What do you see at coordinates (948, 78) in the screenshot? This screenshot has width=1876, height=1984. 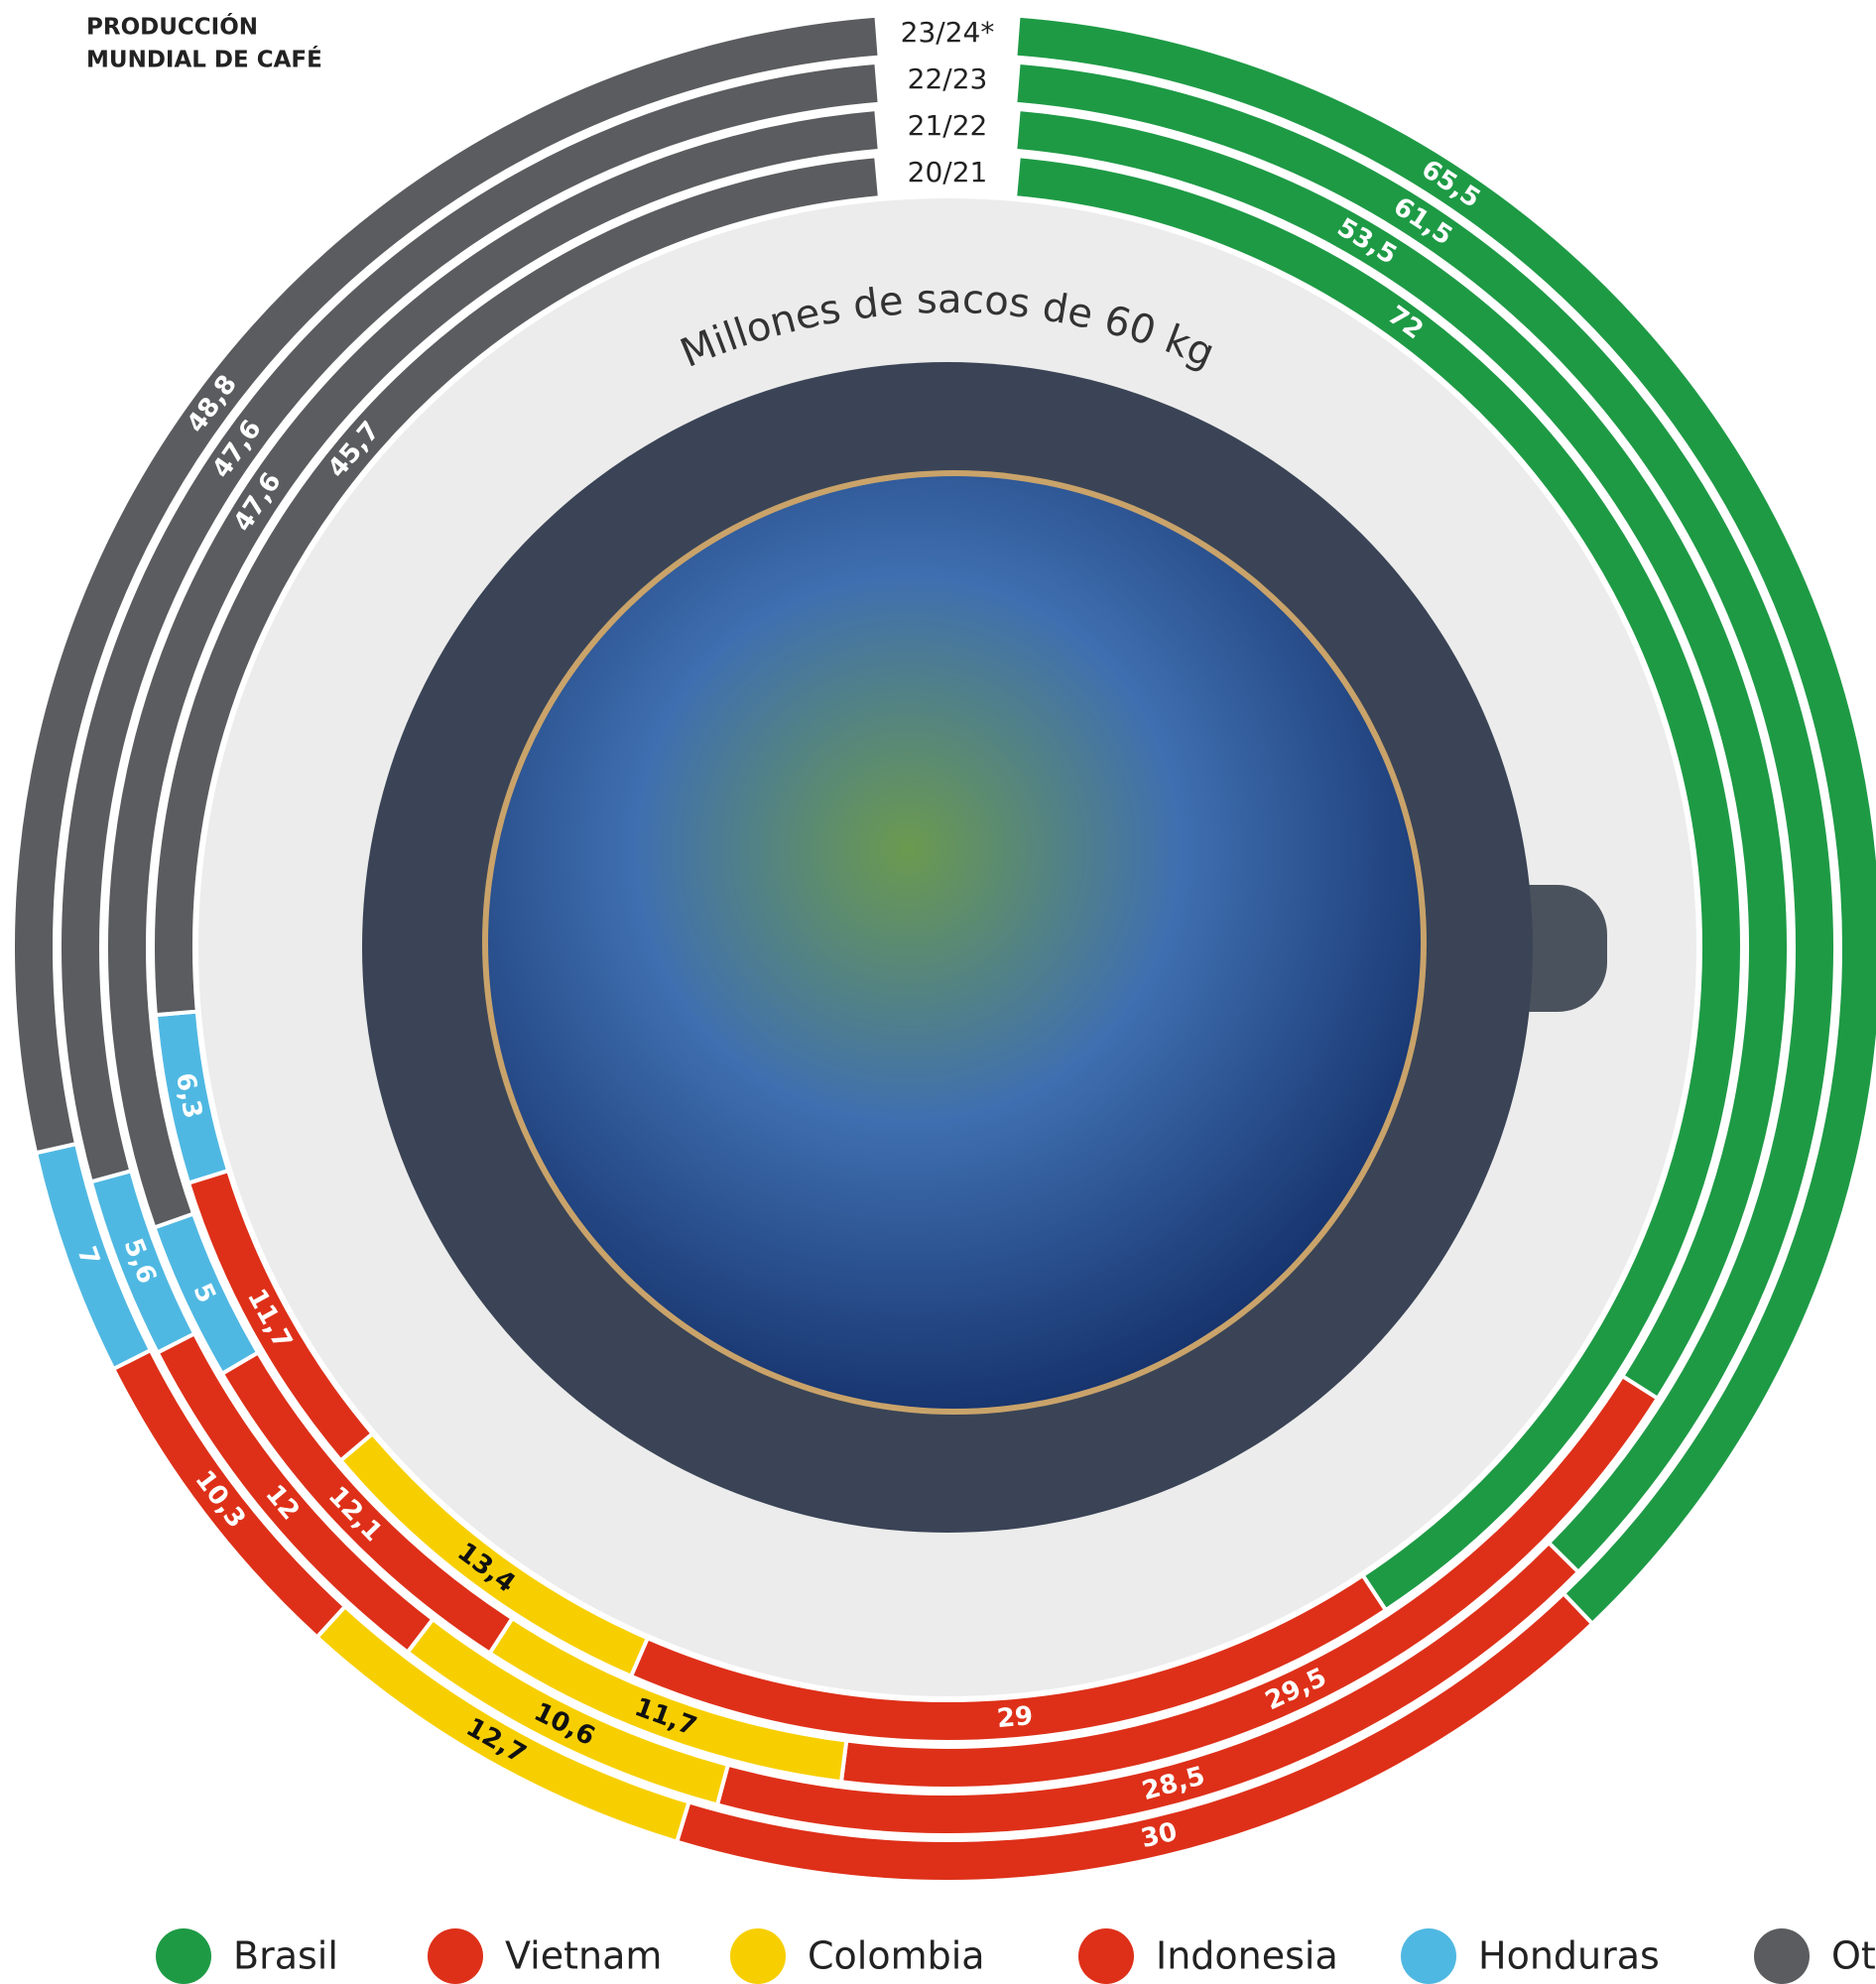 I see `ring-label: 22/23` at bounding box center [948, 78].